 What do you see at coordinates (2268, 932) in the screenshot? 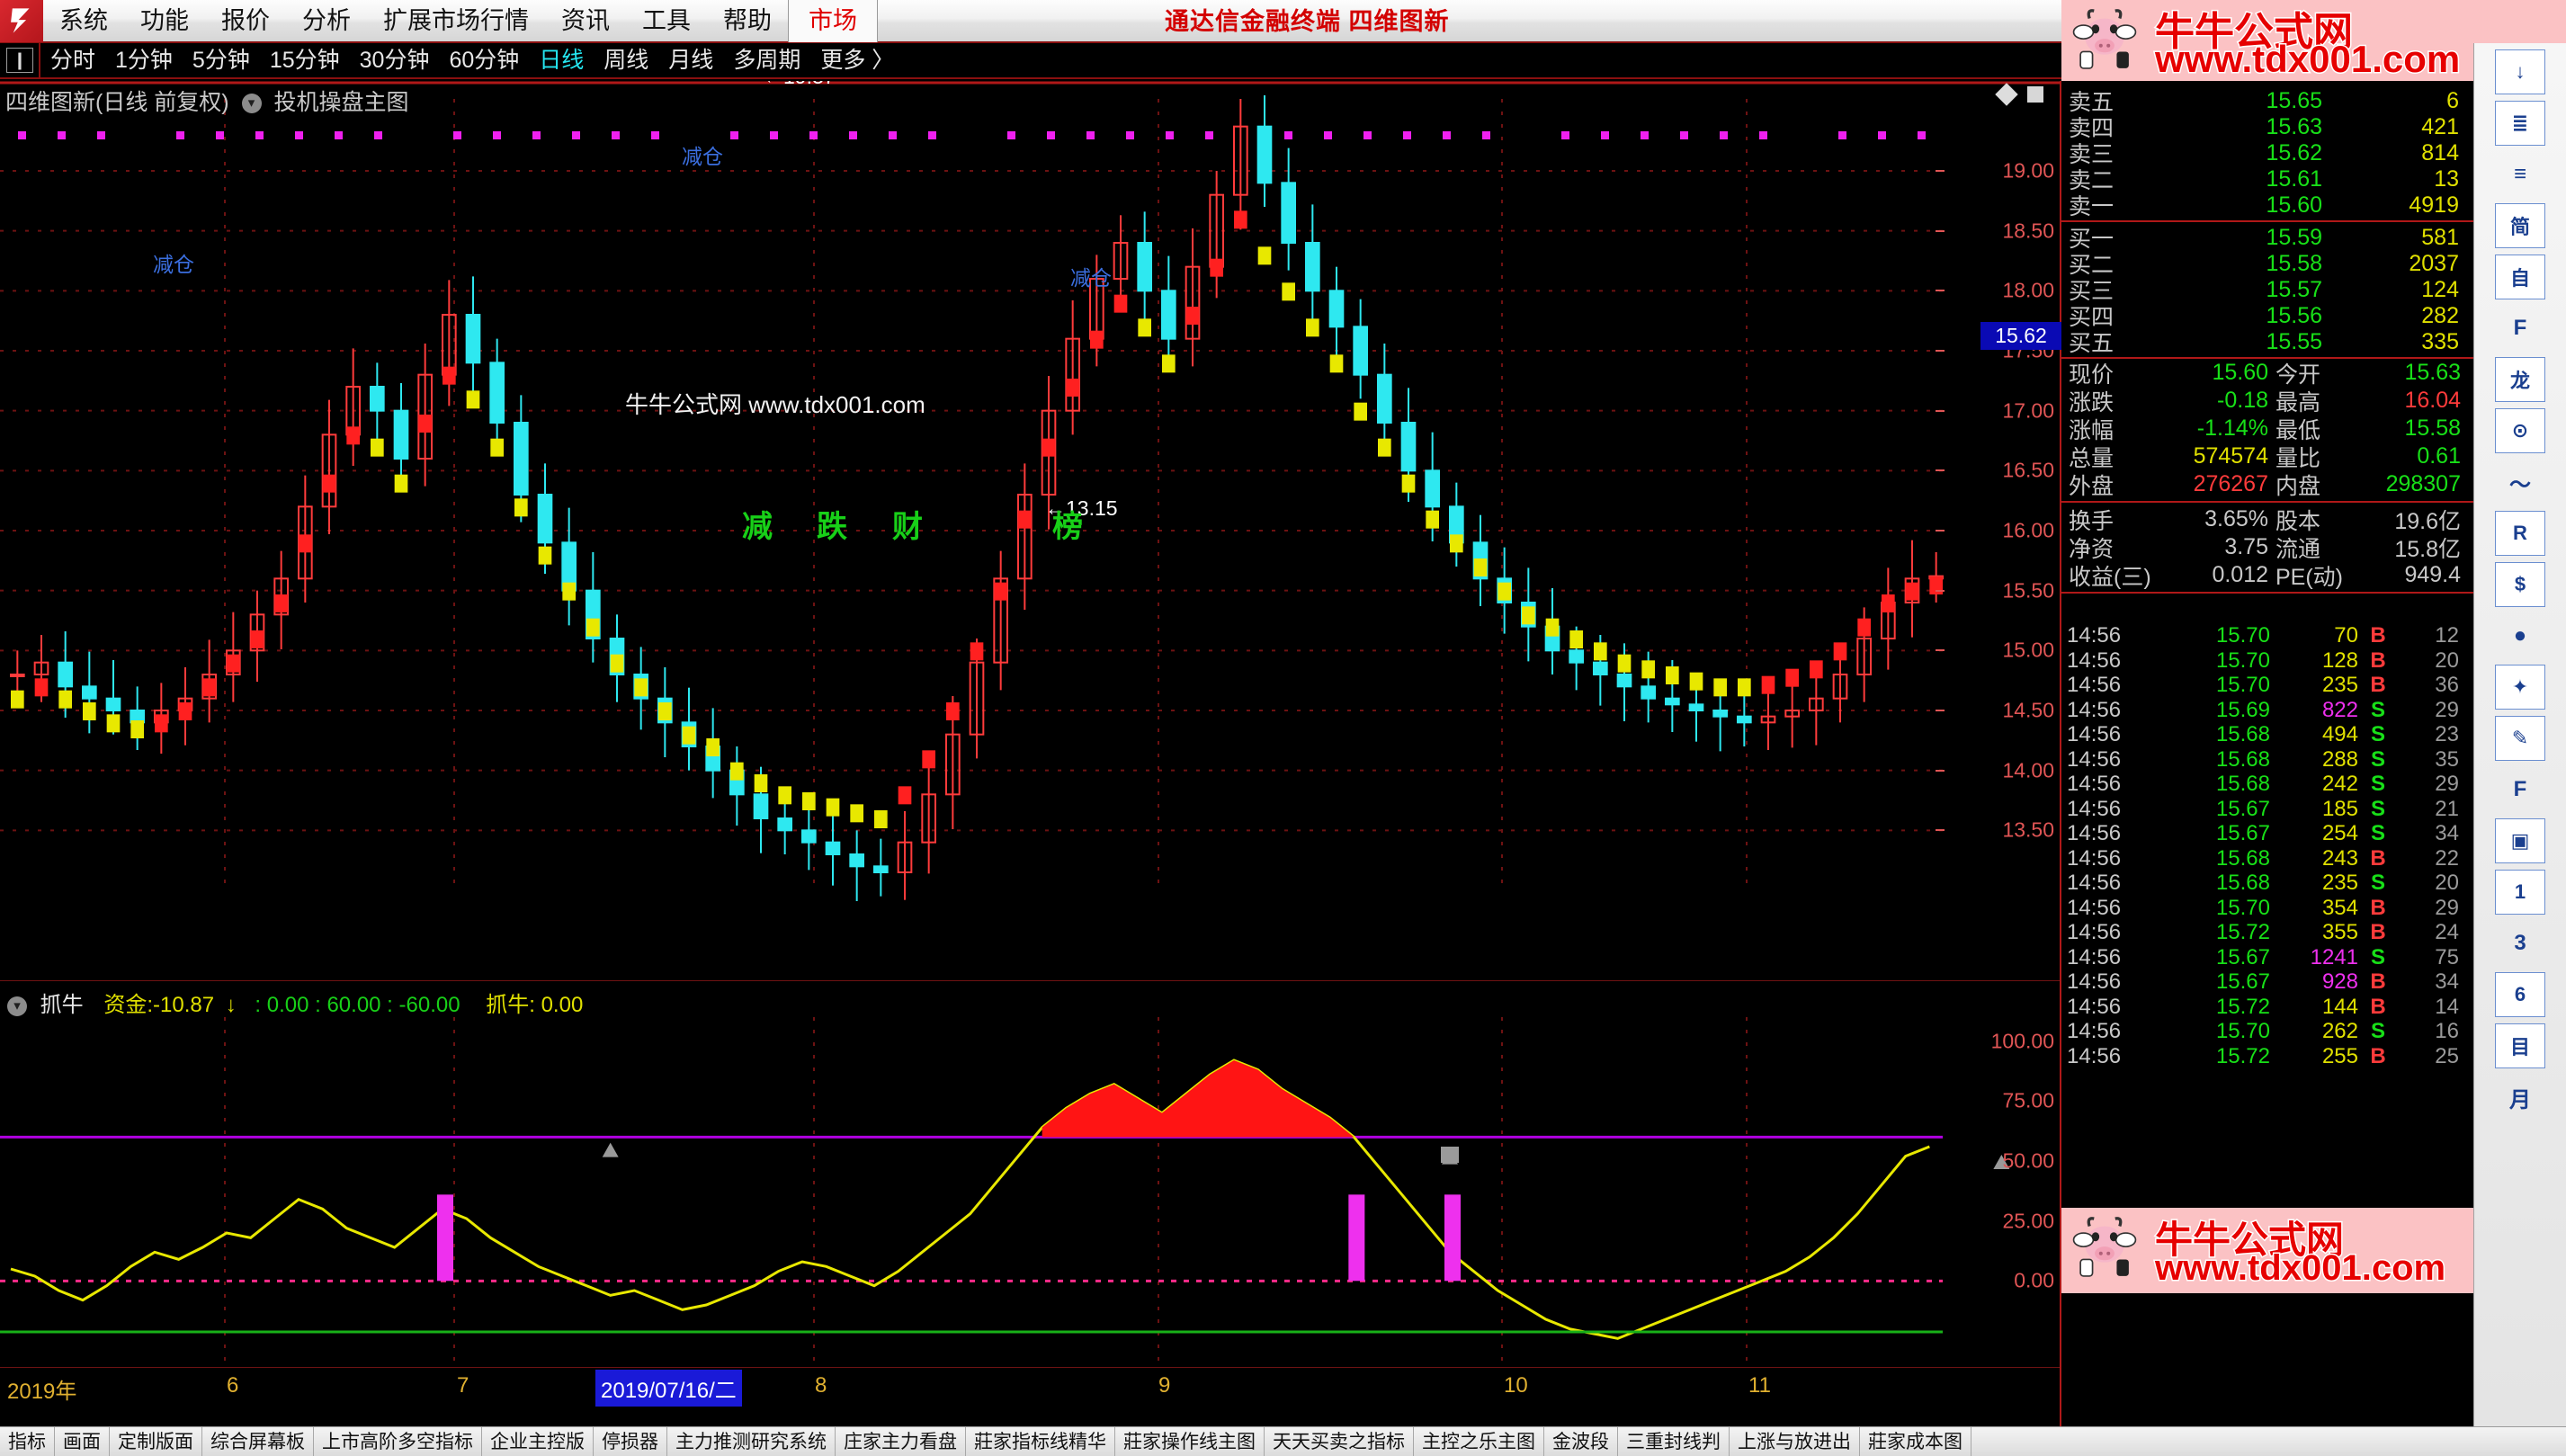
I see `tick-row: 14:56 15.72 355 B 24` at bounding box center [2268, 932].